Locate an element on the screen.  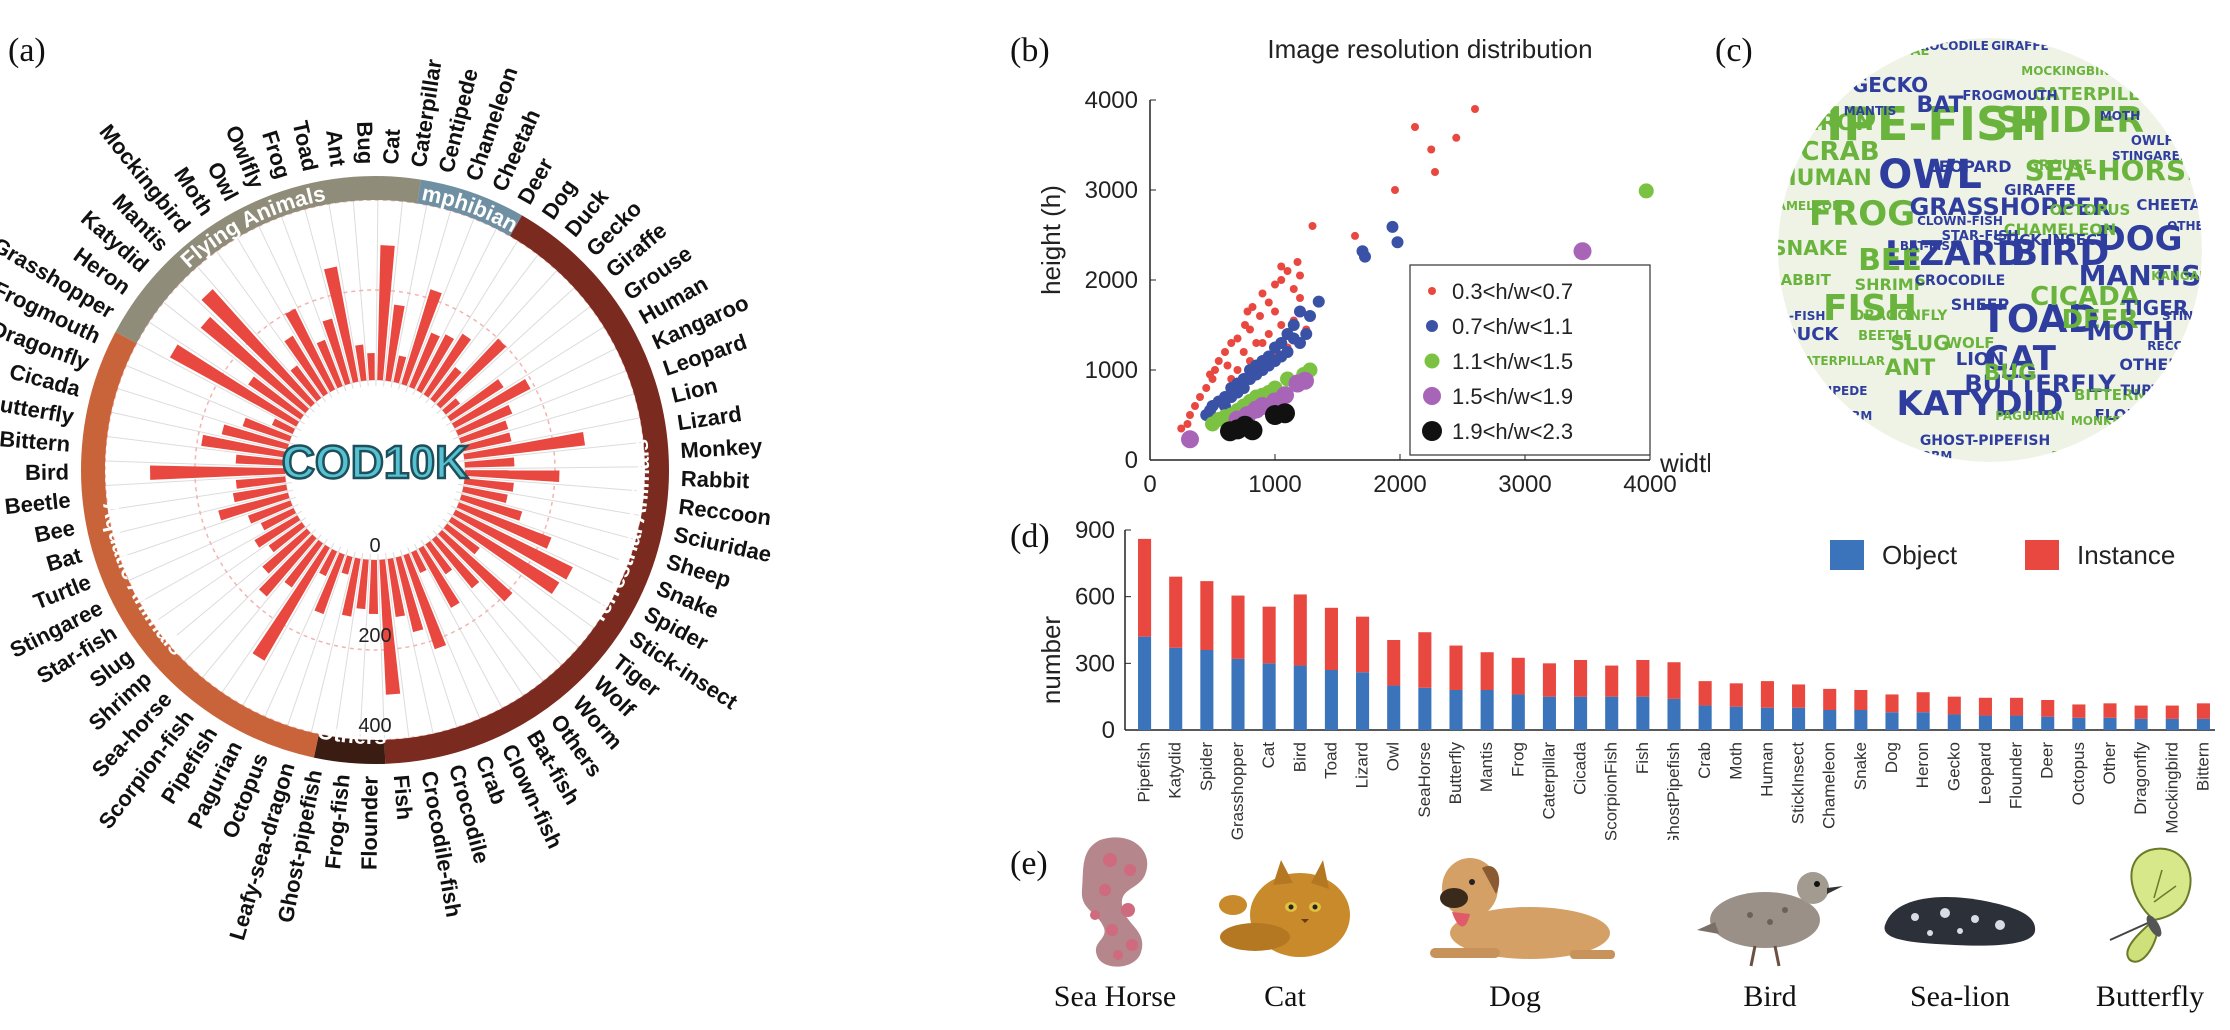
word-cloud-word: FROG is located at coordinates (1862, 214).